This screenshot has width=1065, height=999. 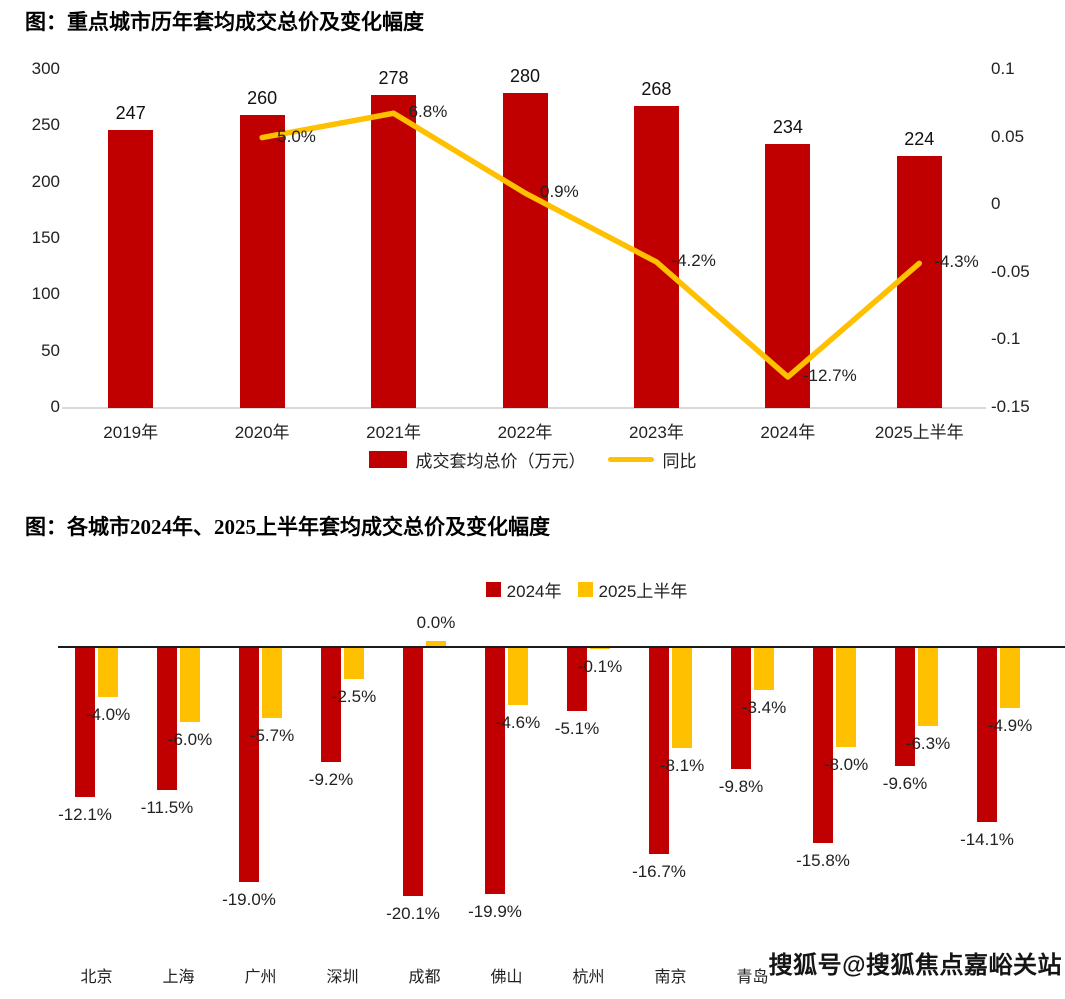 What do you see at coordinates (829, 375) in the screenshot?
I see `chart1-line-point-label: -12.7%` at bounding box center [829, 375].